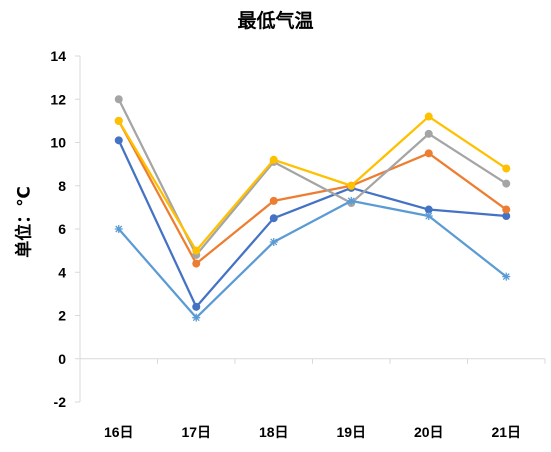 This screenshot has height=452, width=551. I want to click on y-tick-label: 0, so click(62, 359).